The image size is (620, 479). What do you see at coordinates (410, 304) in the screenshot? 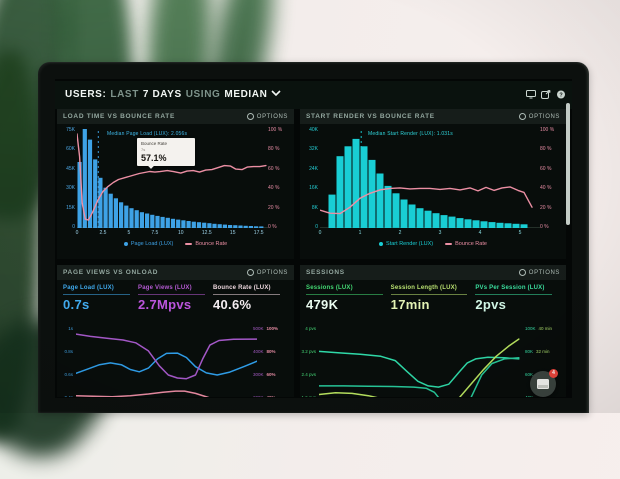
I see `metric-value: 17min` at bounding box center [410, 304].